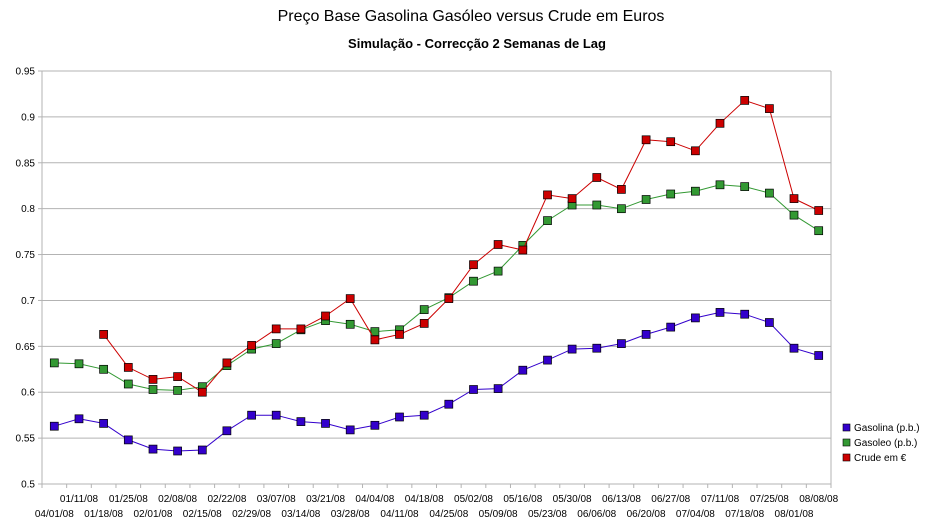 The image size is (931, 524). I want to click on y-tick-label: 0.75, so click(26, 255).